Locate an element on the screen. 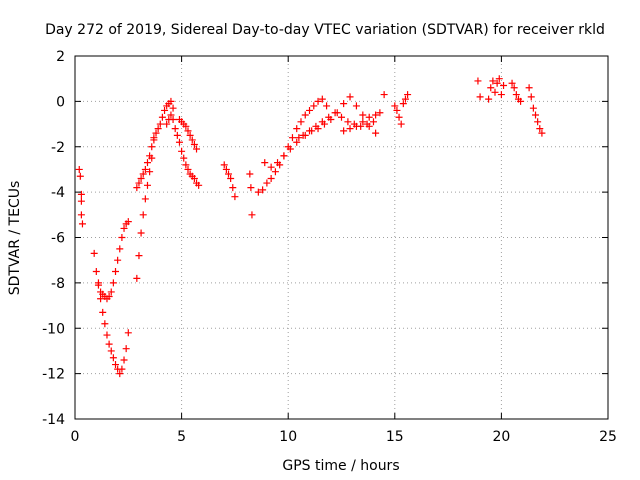 The width and height of the screenshot is (640, 480). series-o is located at coordinates (491, 89).